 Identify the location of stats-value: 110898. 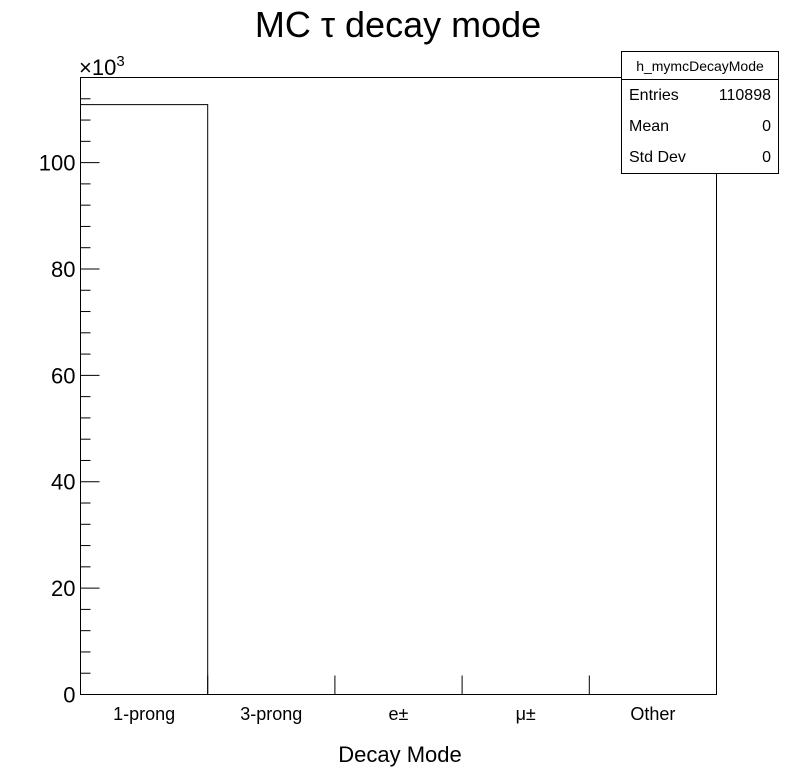
(744, 95).